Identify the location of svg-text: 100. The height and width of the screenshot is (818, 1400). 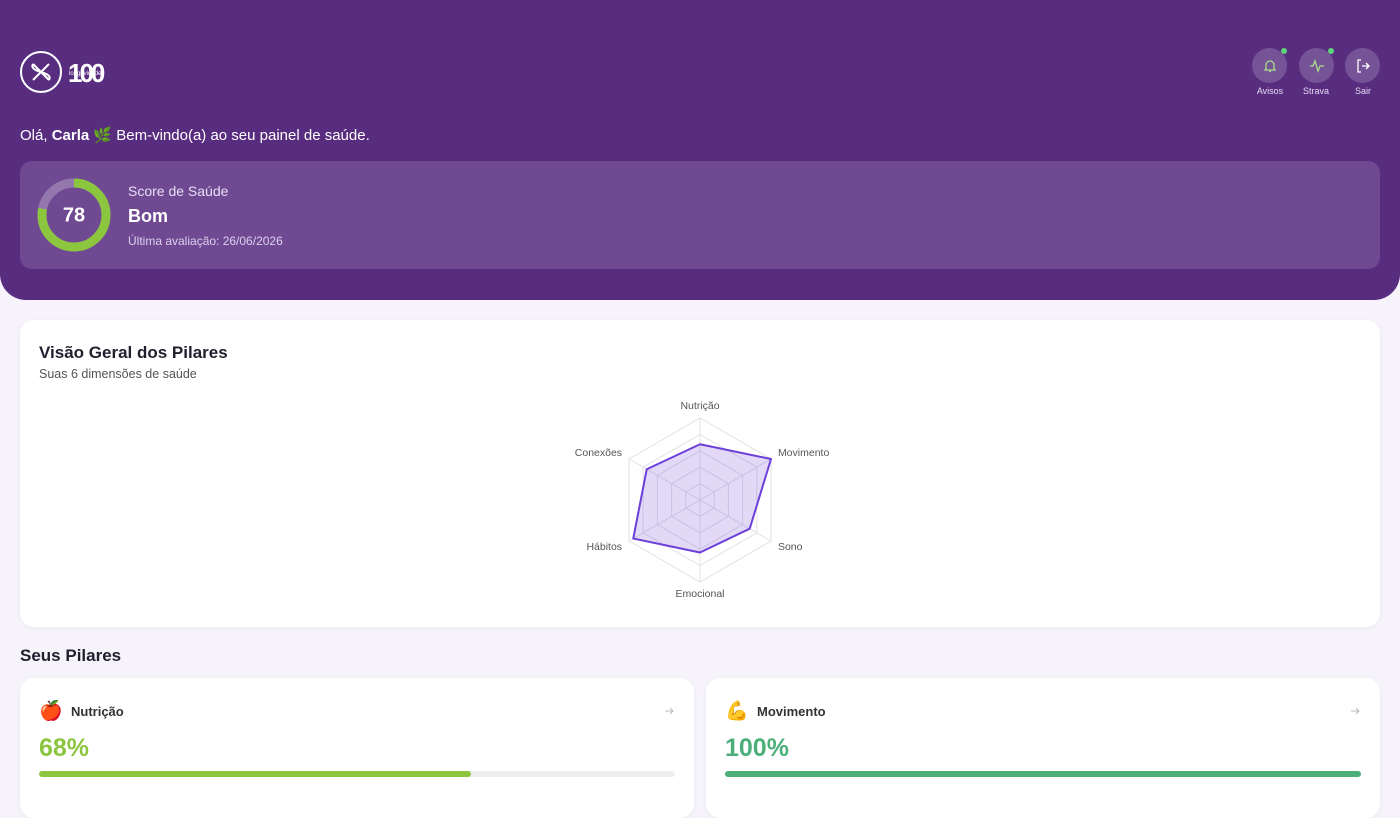
(86, 73).